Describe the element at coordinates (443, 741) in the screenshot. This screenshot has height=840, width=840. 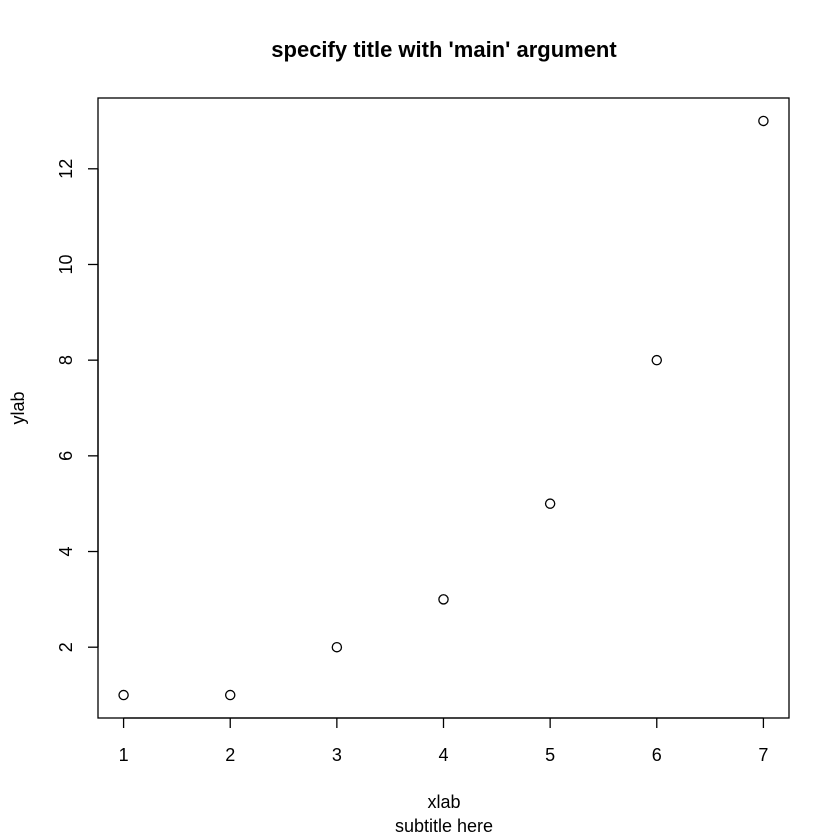
I see `x-axis: 1 2 3 4 5 6 7` at that location.